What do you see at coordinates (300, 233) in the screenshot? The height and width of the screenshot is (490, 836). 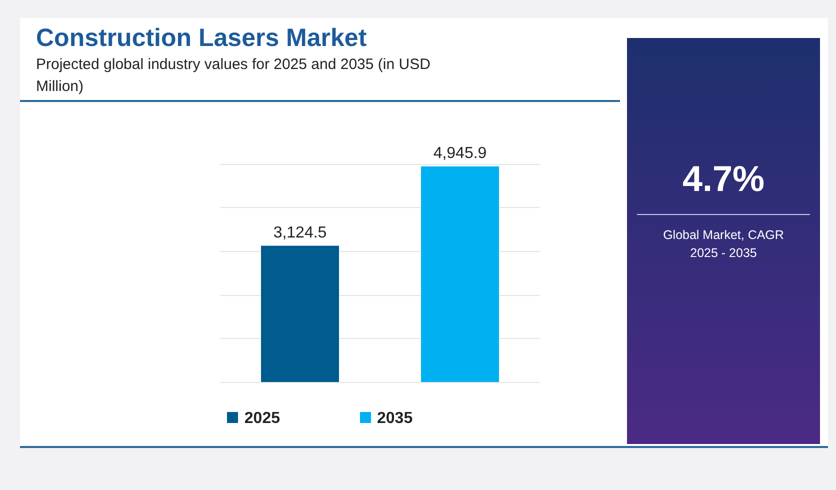 I see `data-label: 3,124.5` at bounding box center [300, 233].